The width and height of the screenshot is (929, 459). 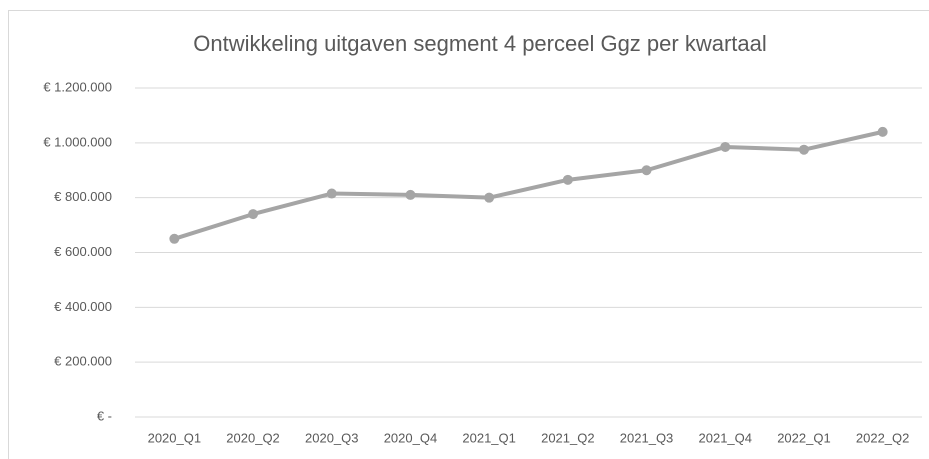 What do you see at coordinates (83, 361) in the screenshot?
I see `y-tick-label: € 200.000` at bounding box center [83, 361].